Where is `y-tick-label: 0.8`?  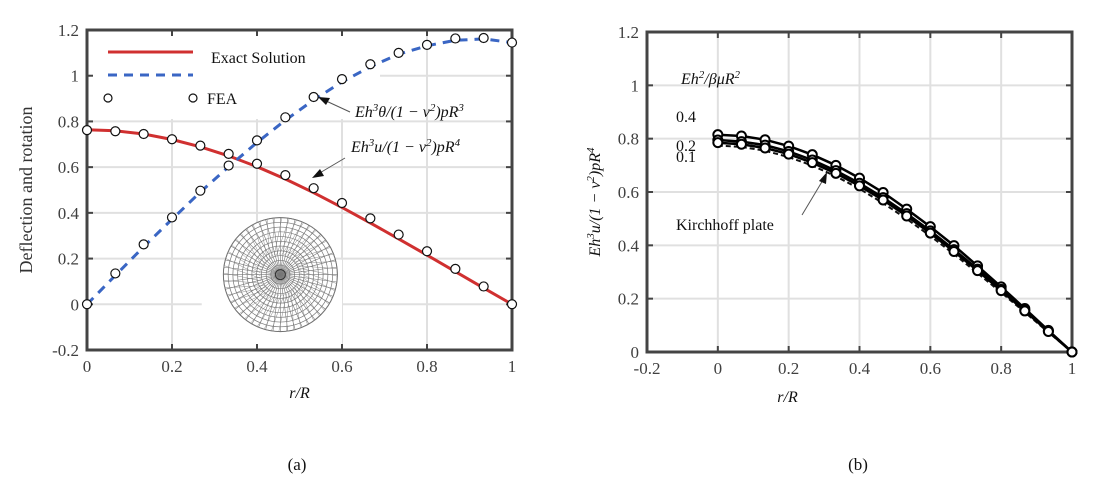 y-tick-label: 0.8 is located at coordinates (628, 139).